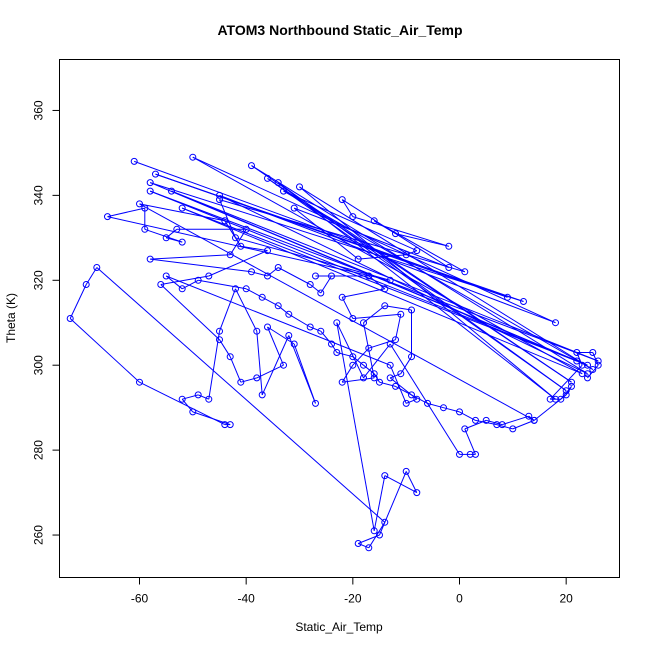 The width and height of the screenshot is (650, 650). Describe the element at coordinates (39, 535) in the screenshot. I see `y-tick-label: 260` at that location.